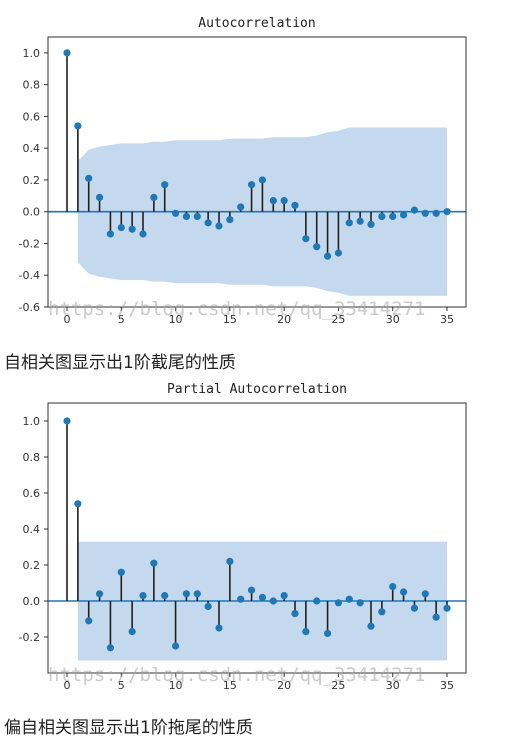 Image resolution: width=526 pixels, height=752 pixels. I want to click on chart-title: Autocorrelation, so click(256, 23).